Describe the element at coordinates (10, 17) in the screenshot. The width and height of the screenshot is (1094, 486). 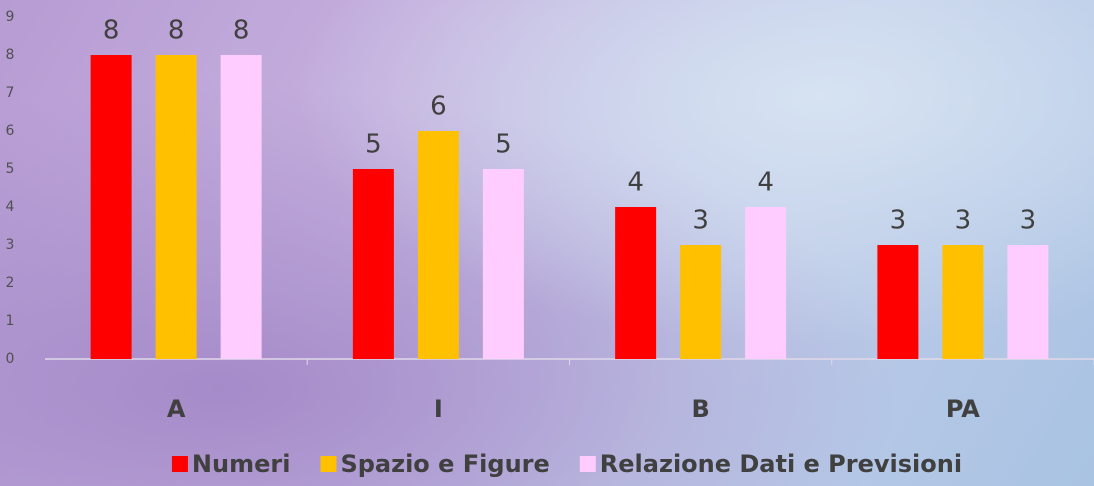
I see `y-tick-label: 9` at that location.